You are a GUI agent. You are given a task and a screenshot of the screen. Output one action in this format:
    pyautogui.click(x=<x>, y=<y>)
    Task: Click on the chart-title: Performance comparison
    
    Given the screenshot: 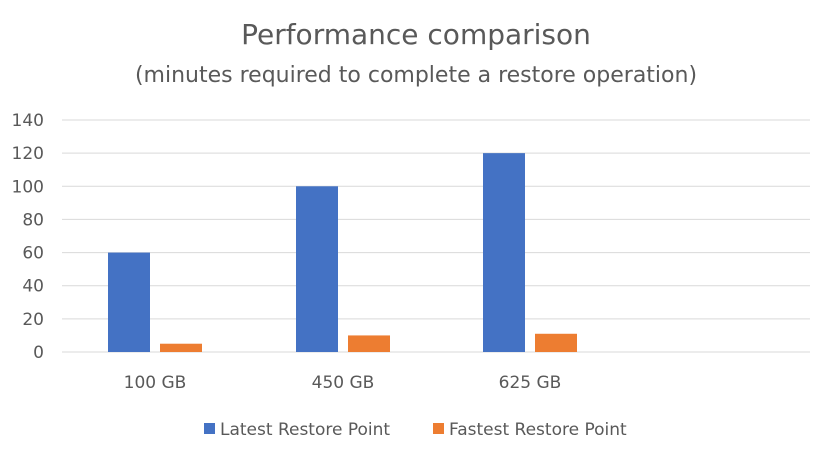 What is the action you would take?
    pyautogui.click(x=416, y=34)
    